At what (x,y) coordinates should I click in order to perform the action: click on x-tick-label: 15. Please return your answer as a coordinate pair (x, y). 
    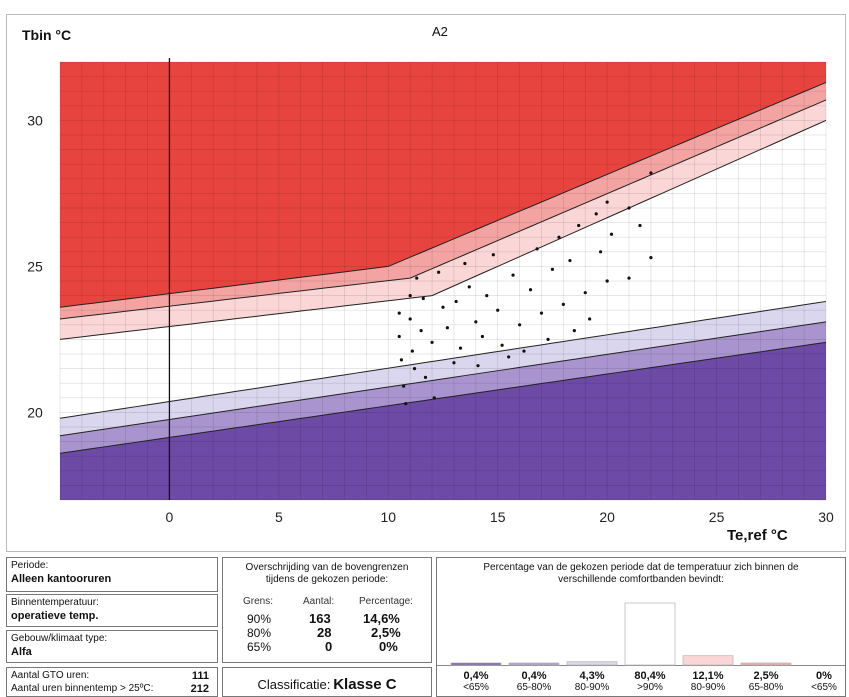
    Looking at the image, I should click on (498, 517).